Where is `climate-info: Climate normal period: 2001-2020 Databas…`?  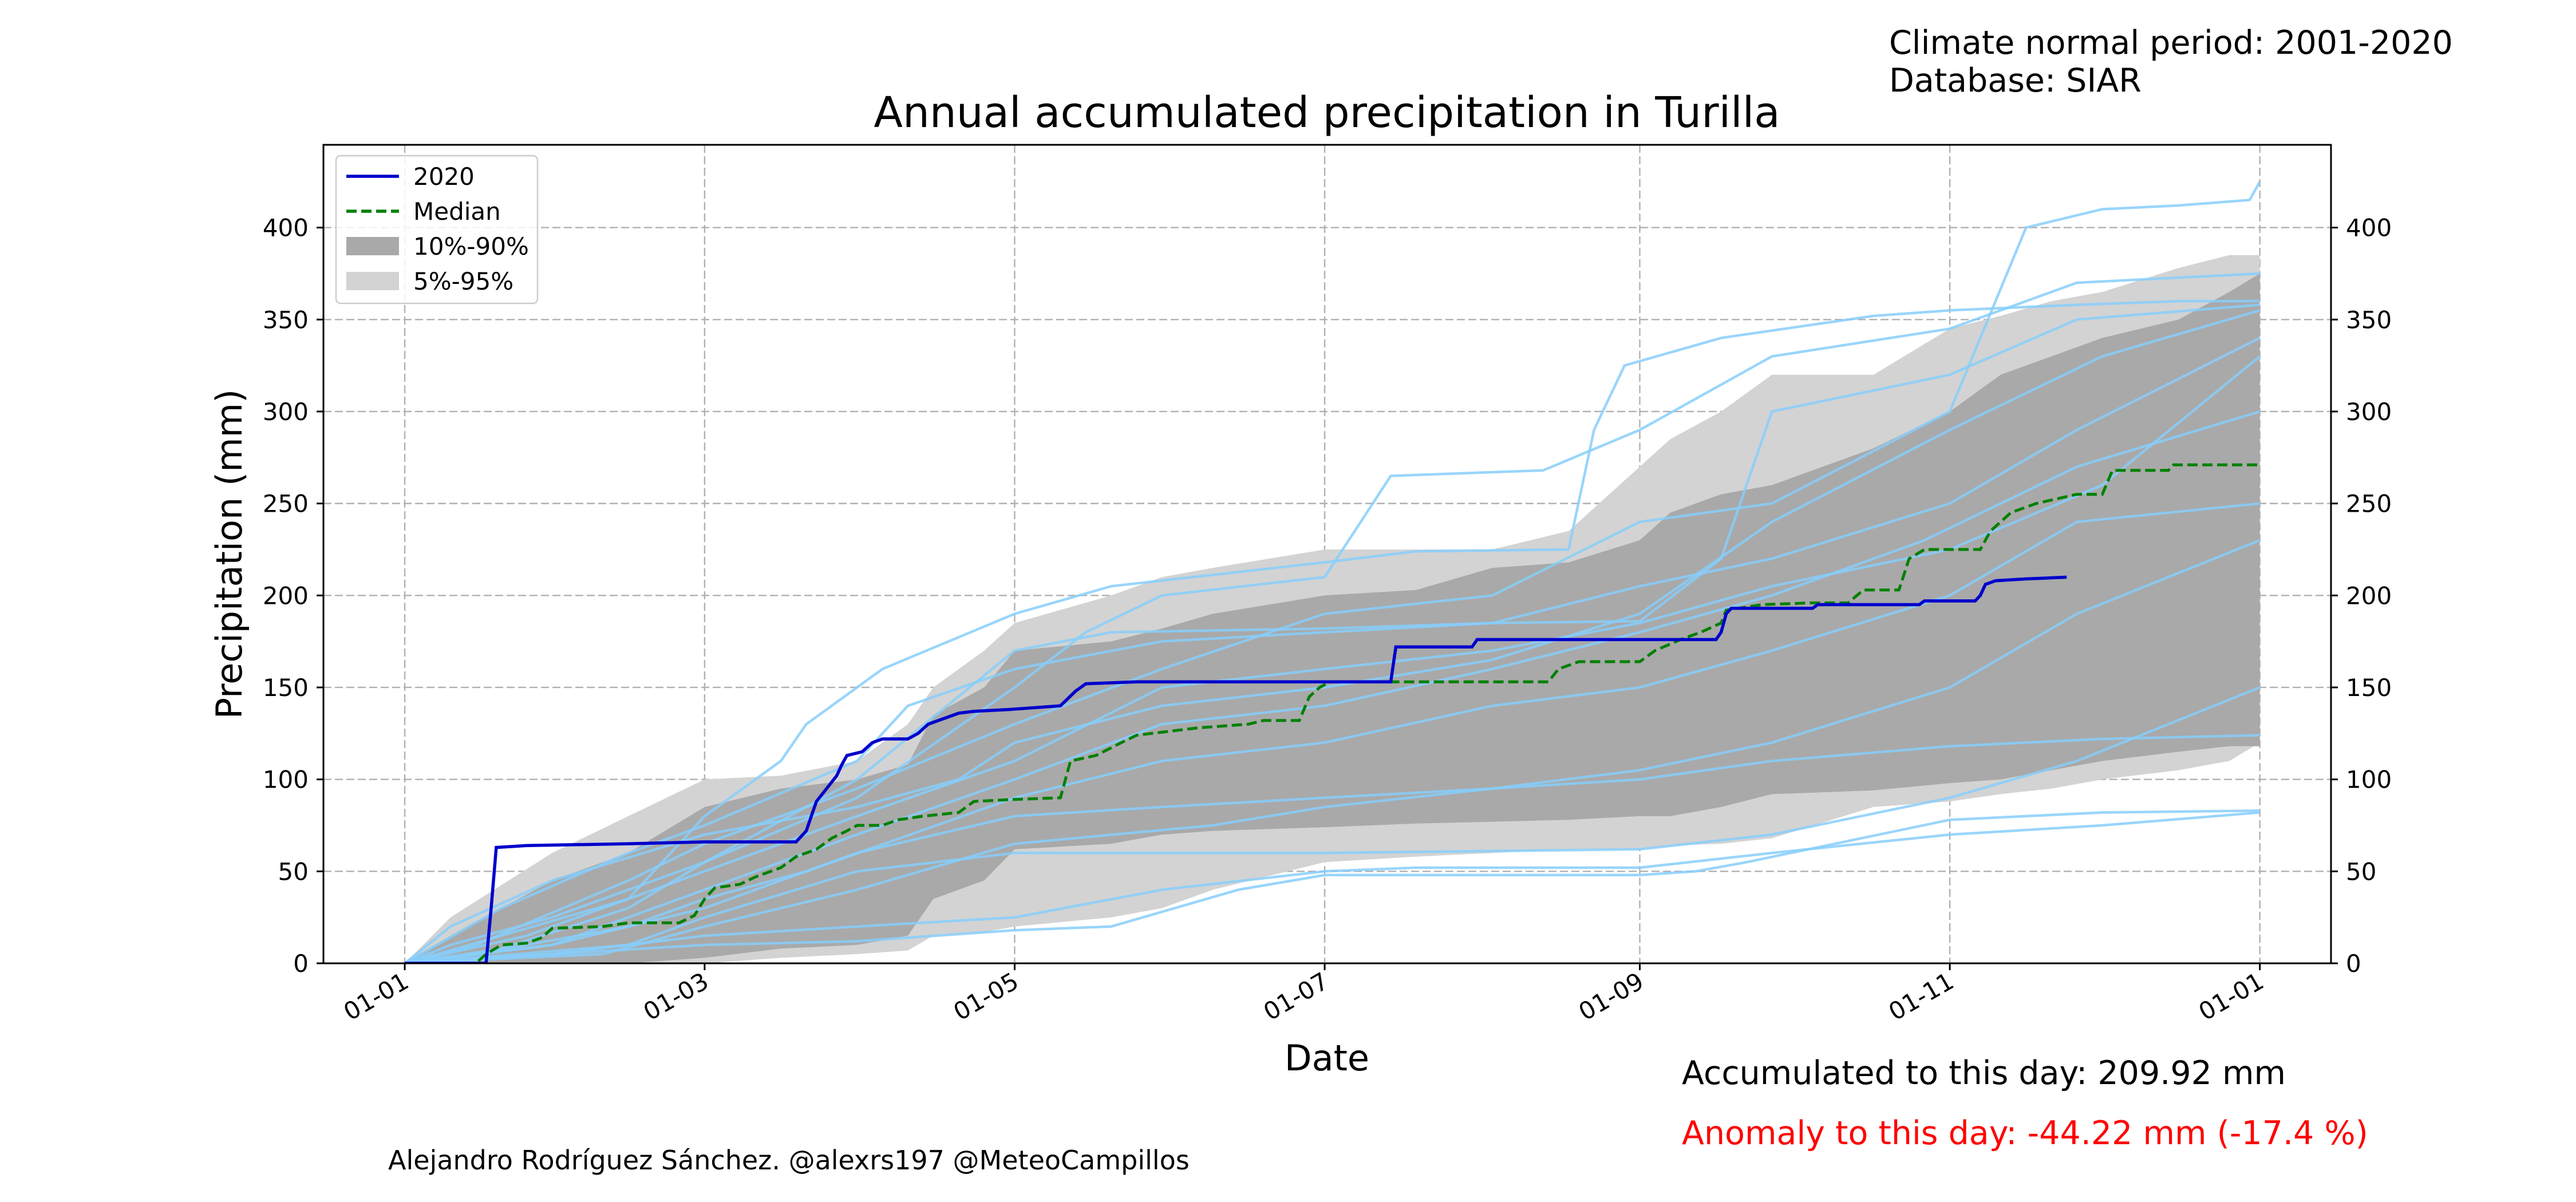 climate-info: Climate normal period: 2001-2020 Databas… is located at coordinates (2171, 62).